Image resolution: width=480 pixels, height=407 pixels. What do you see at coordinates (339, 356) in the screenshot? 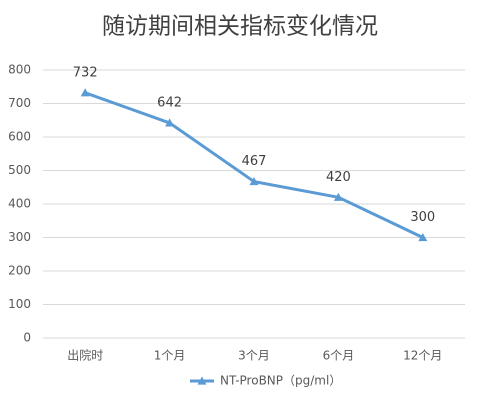
I see `x-tick-label: 6个月` at bounding box center [339, 356].